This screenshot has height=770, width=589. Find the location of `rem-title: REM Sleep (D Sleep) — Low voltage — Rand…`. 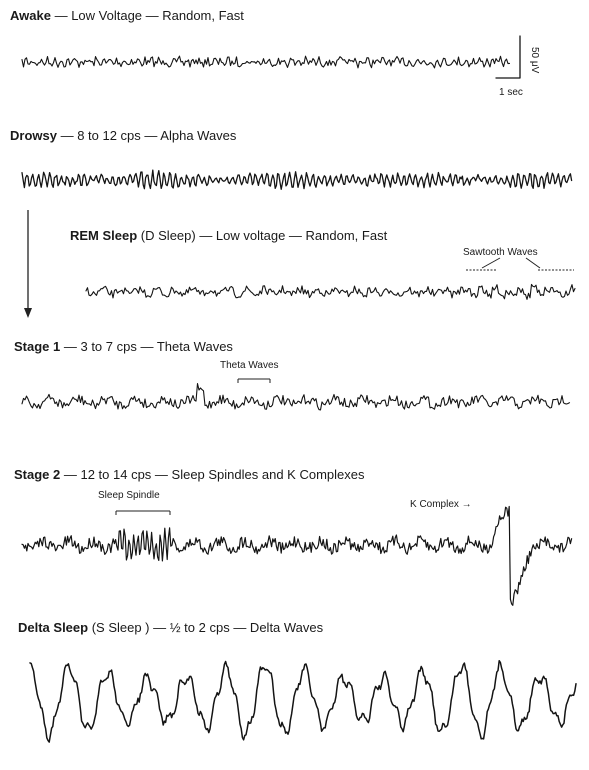

rem-title: REM Sleep (D Sleep) — Low voltage — Rand… is located at coordinates (228, 235).